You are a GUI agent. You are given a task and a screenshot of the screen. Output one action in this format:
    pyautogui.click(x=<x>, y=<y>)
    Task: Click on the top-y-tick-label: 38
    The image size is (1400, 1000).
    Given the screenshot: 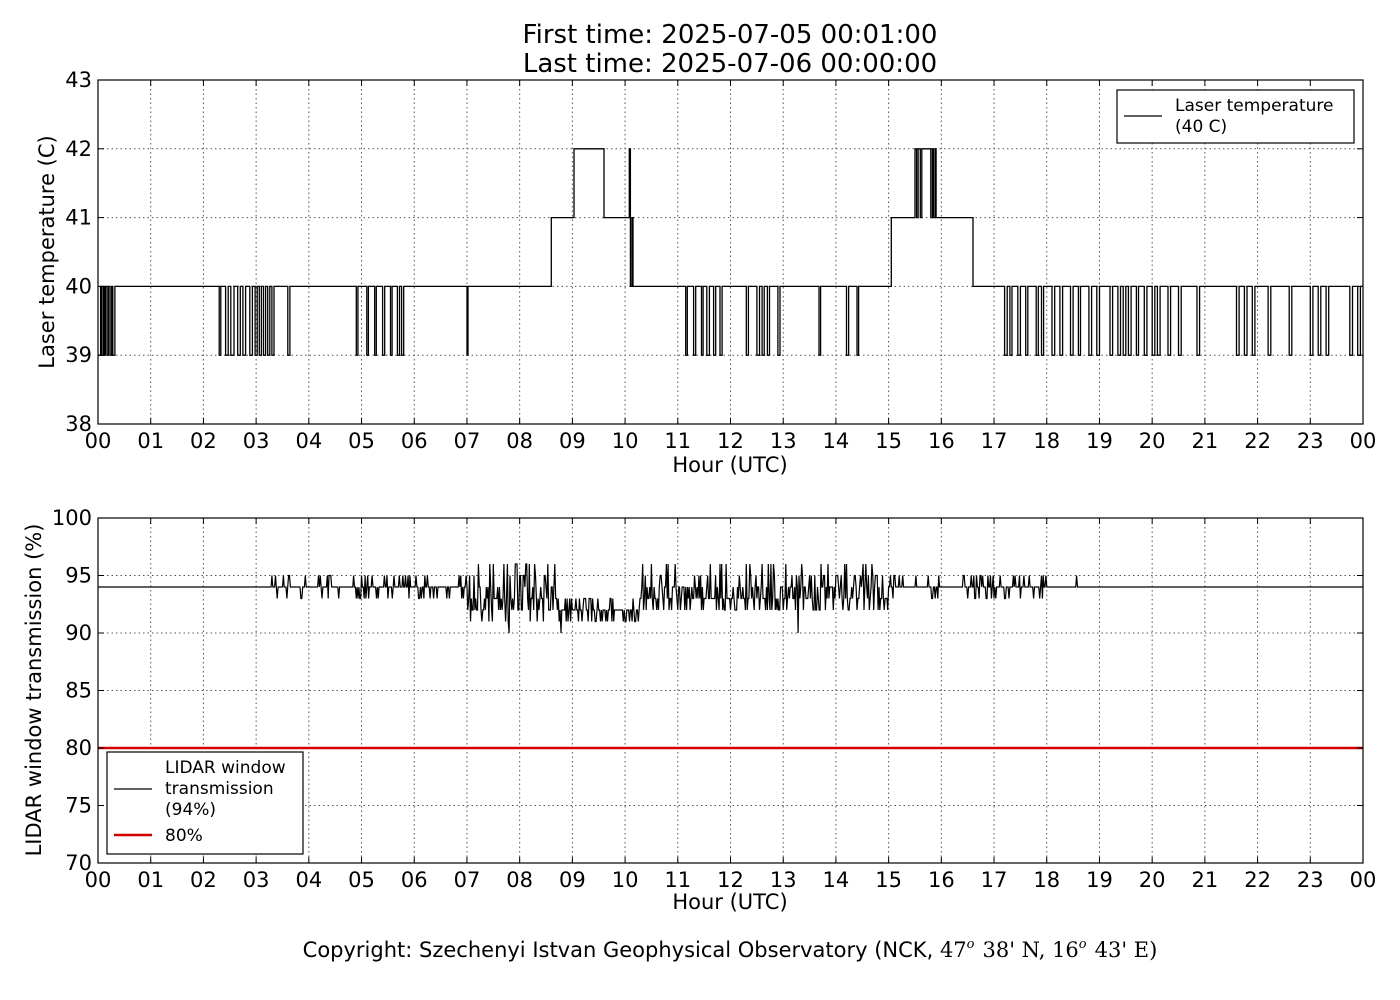 What is the action you would take?
    pyautogui.click(x=78, y=424)
    